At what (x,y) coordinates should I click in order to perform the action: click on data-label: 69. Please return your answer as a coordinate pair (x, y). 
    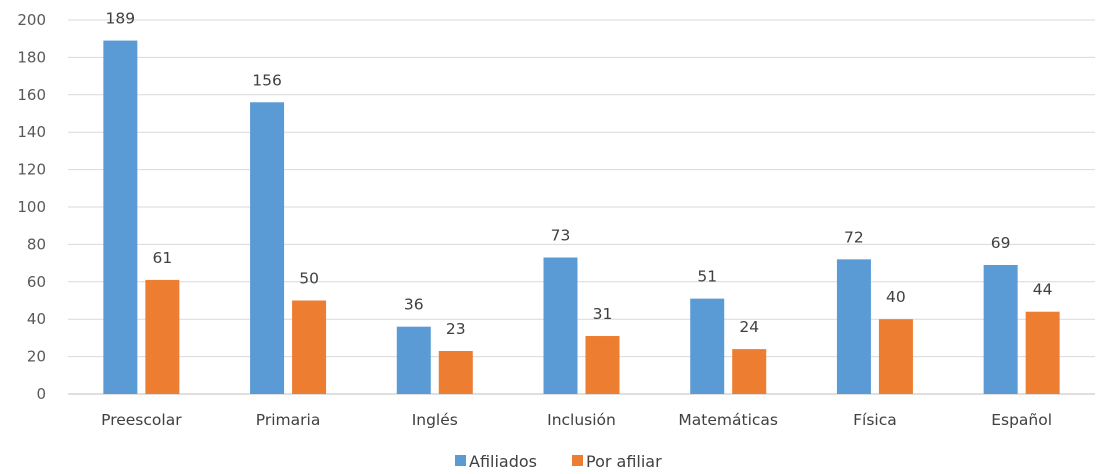
    Looking at the image, I should click on (1001, 243).